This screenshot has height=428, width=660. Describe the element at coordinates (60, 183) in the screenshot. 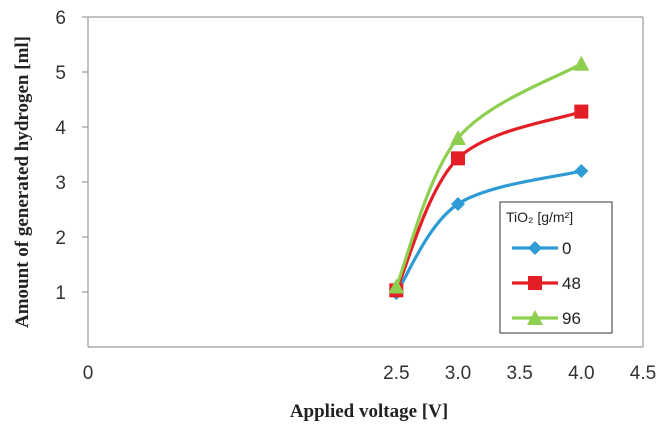

I see `y-tick-label: 3` at that location.